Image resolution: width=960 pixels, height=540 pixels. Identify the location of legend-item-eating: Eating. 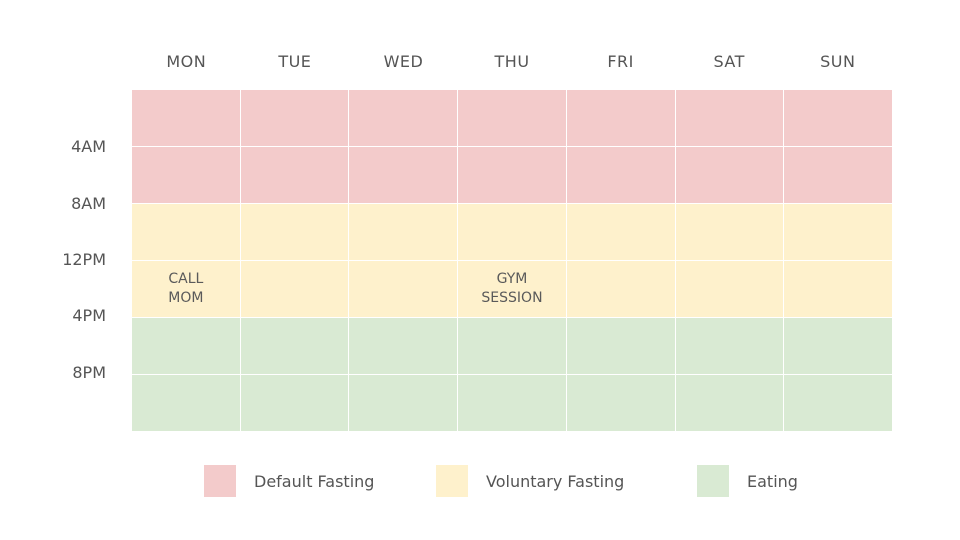
(747, 481).